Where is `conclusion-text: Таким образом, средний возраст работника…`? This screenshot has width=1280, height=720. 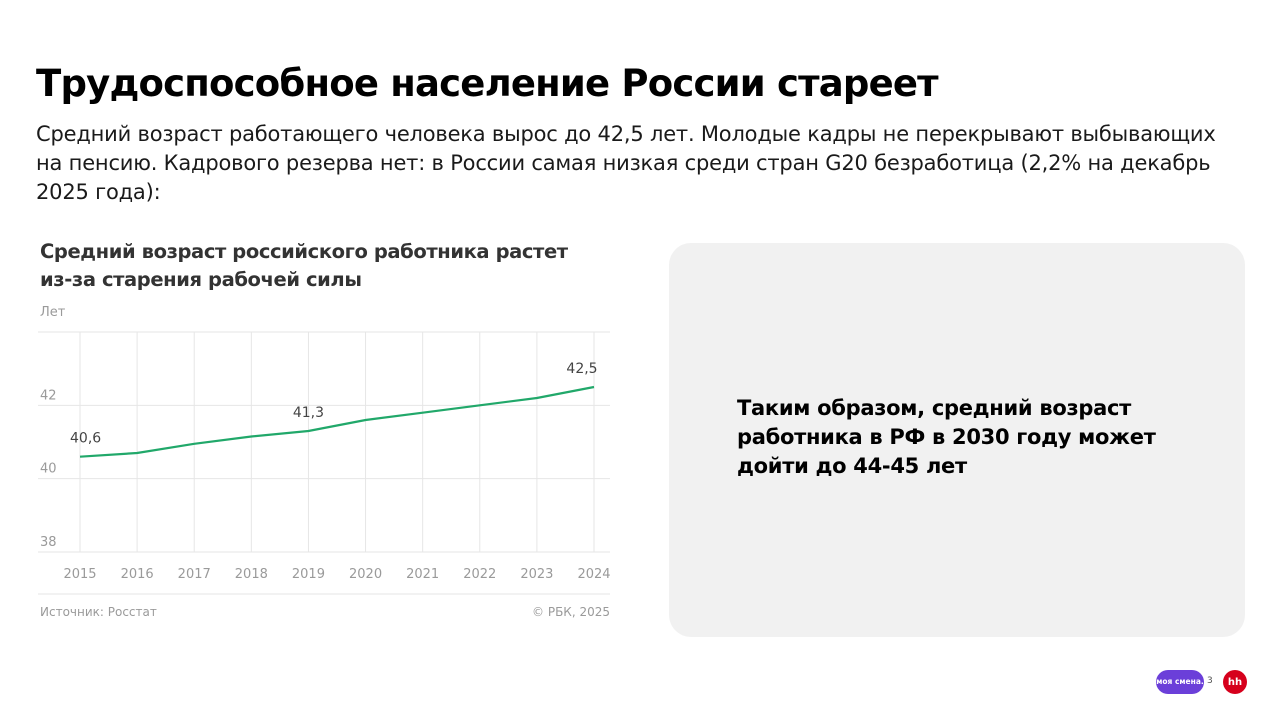
conclusion-text: Таким образом, средний возраст работника… is located at coordinates (946, 437).